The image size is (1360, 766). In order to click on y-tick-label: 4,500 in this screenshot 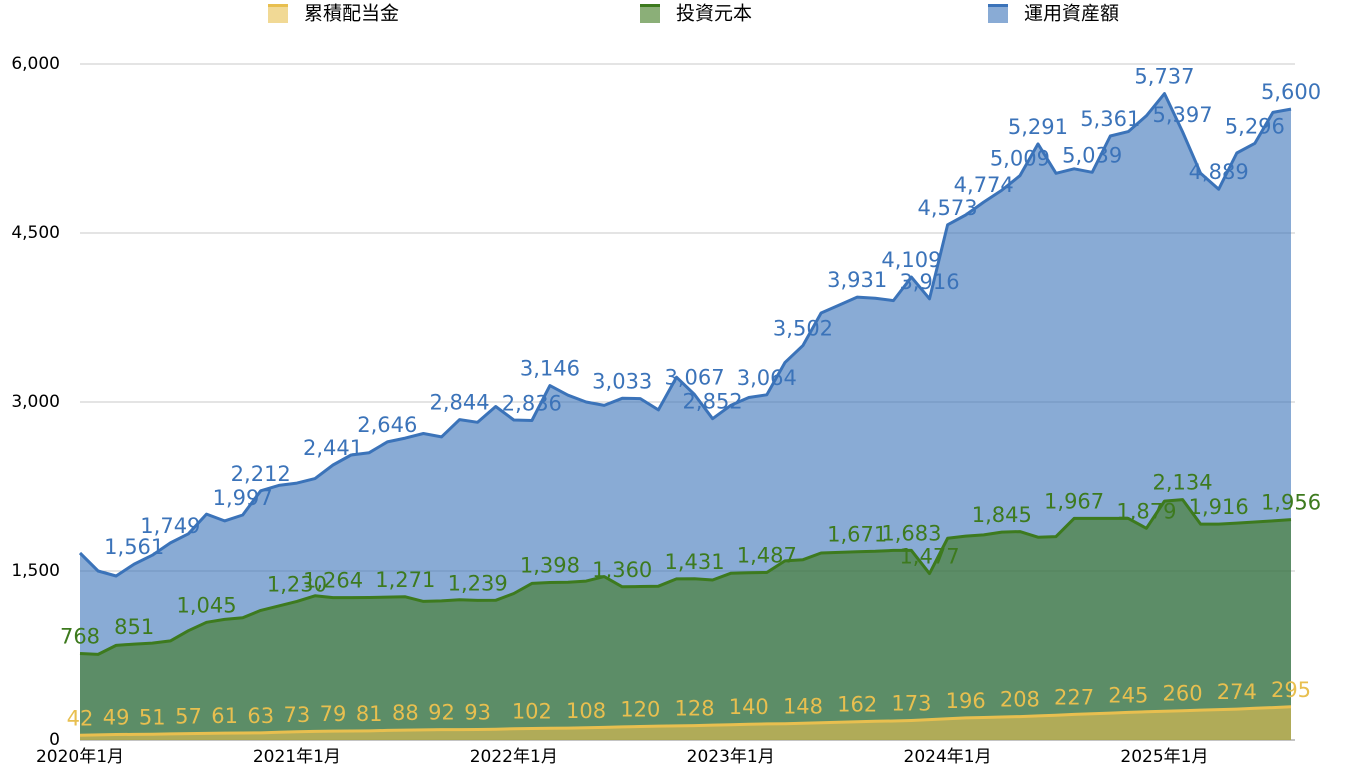, I will do `click(35, 233)`.